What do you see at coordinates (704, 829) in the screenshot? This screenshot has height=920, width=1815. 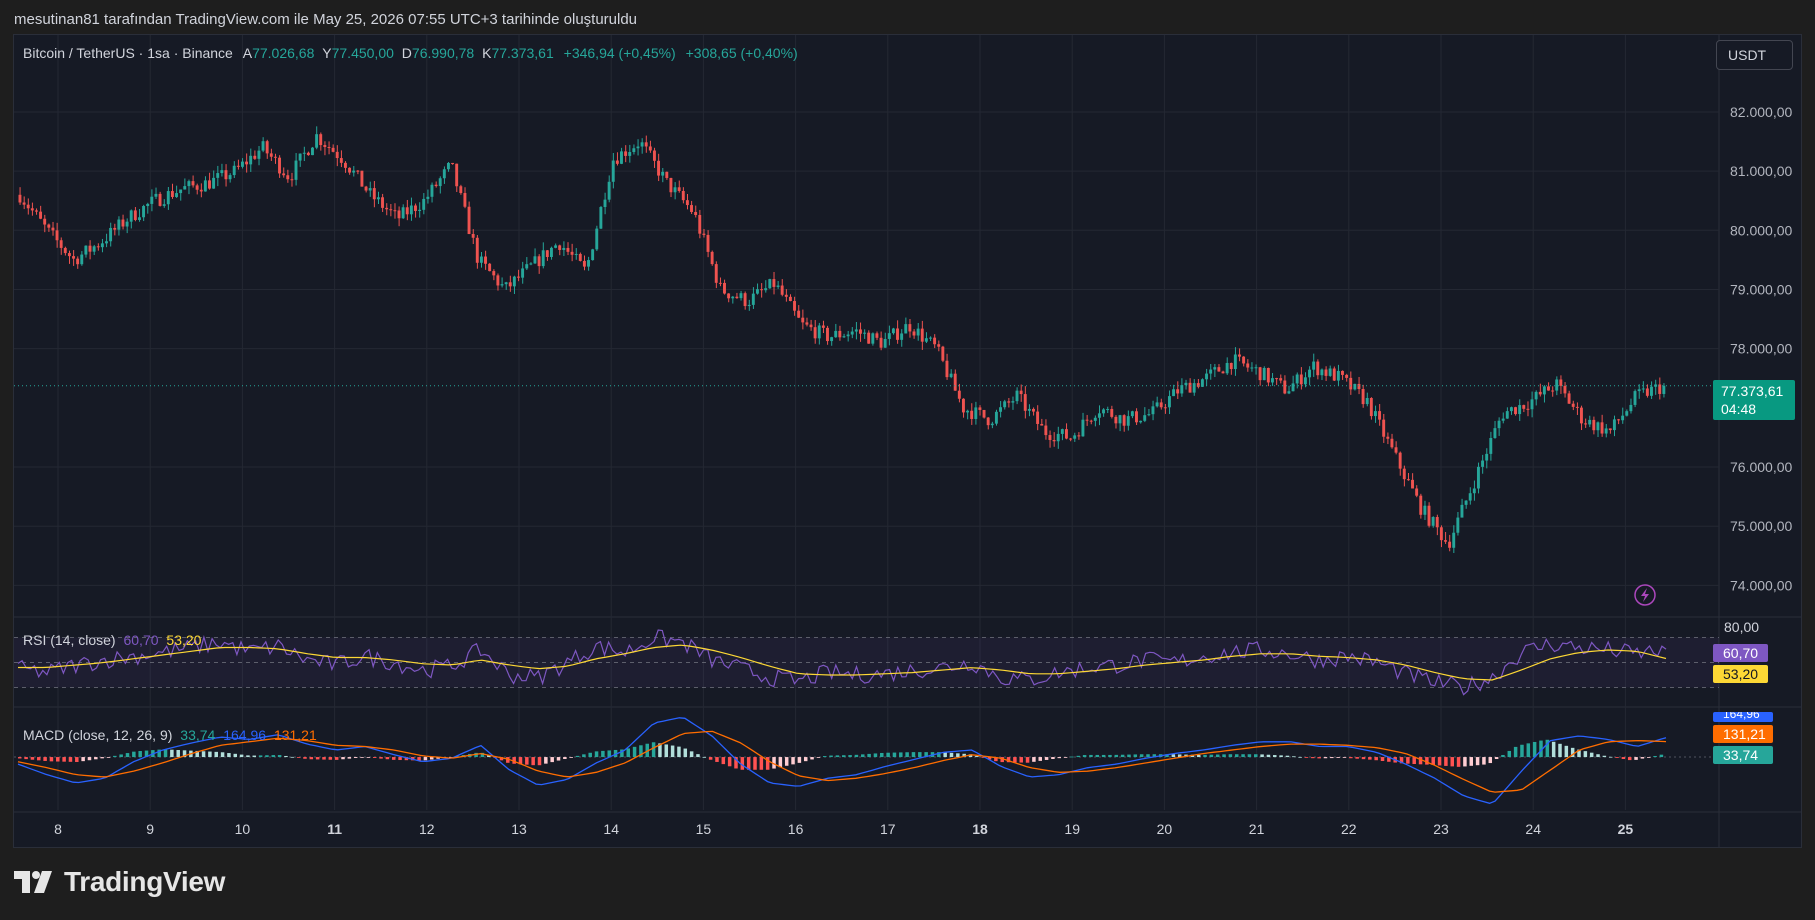 I see `x-tick-label: 15` at bounding box center [704, 829].